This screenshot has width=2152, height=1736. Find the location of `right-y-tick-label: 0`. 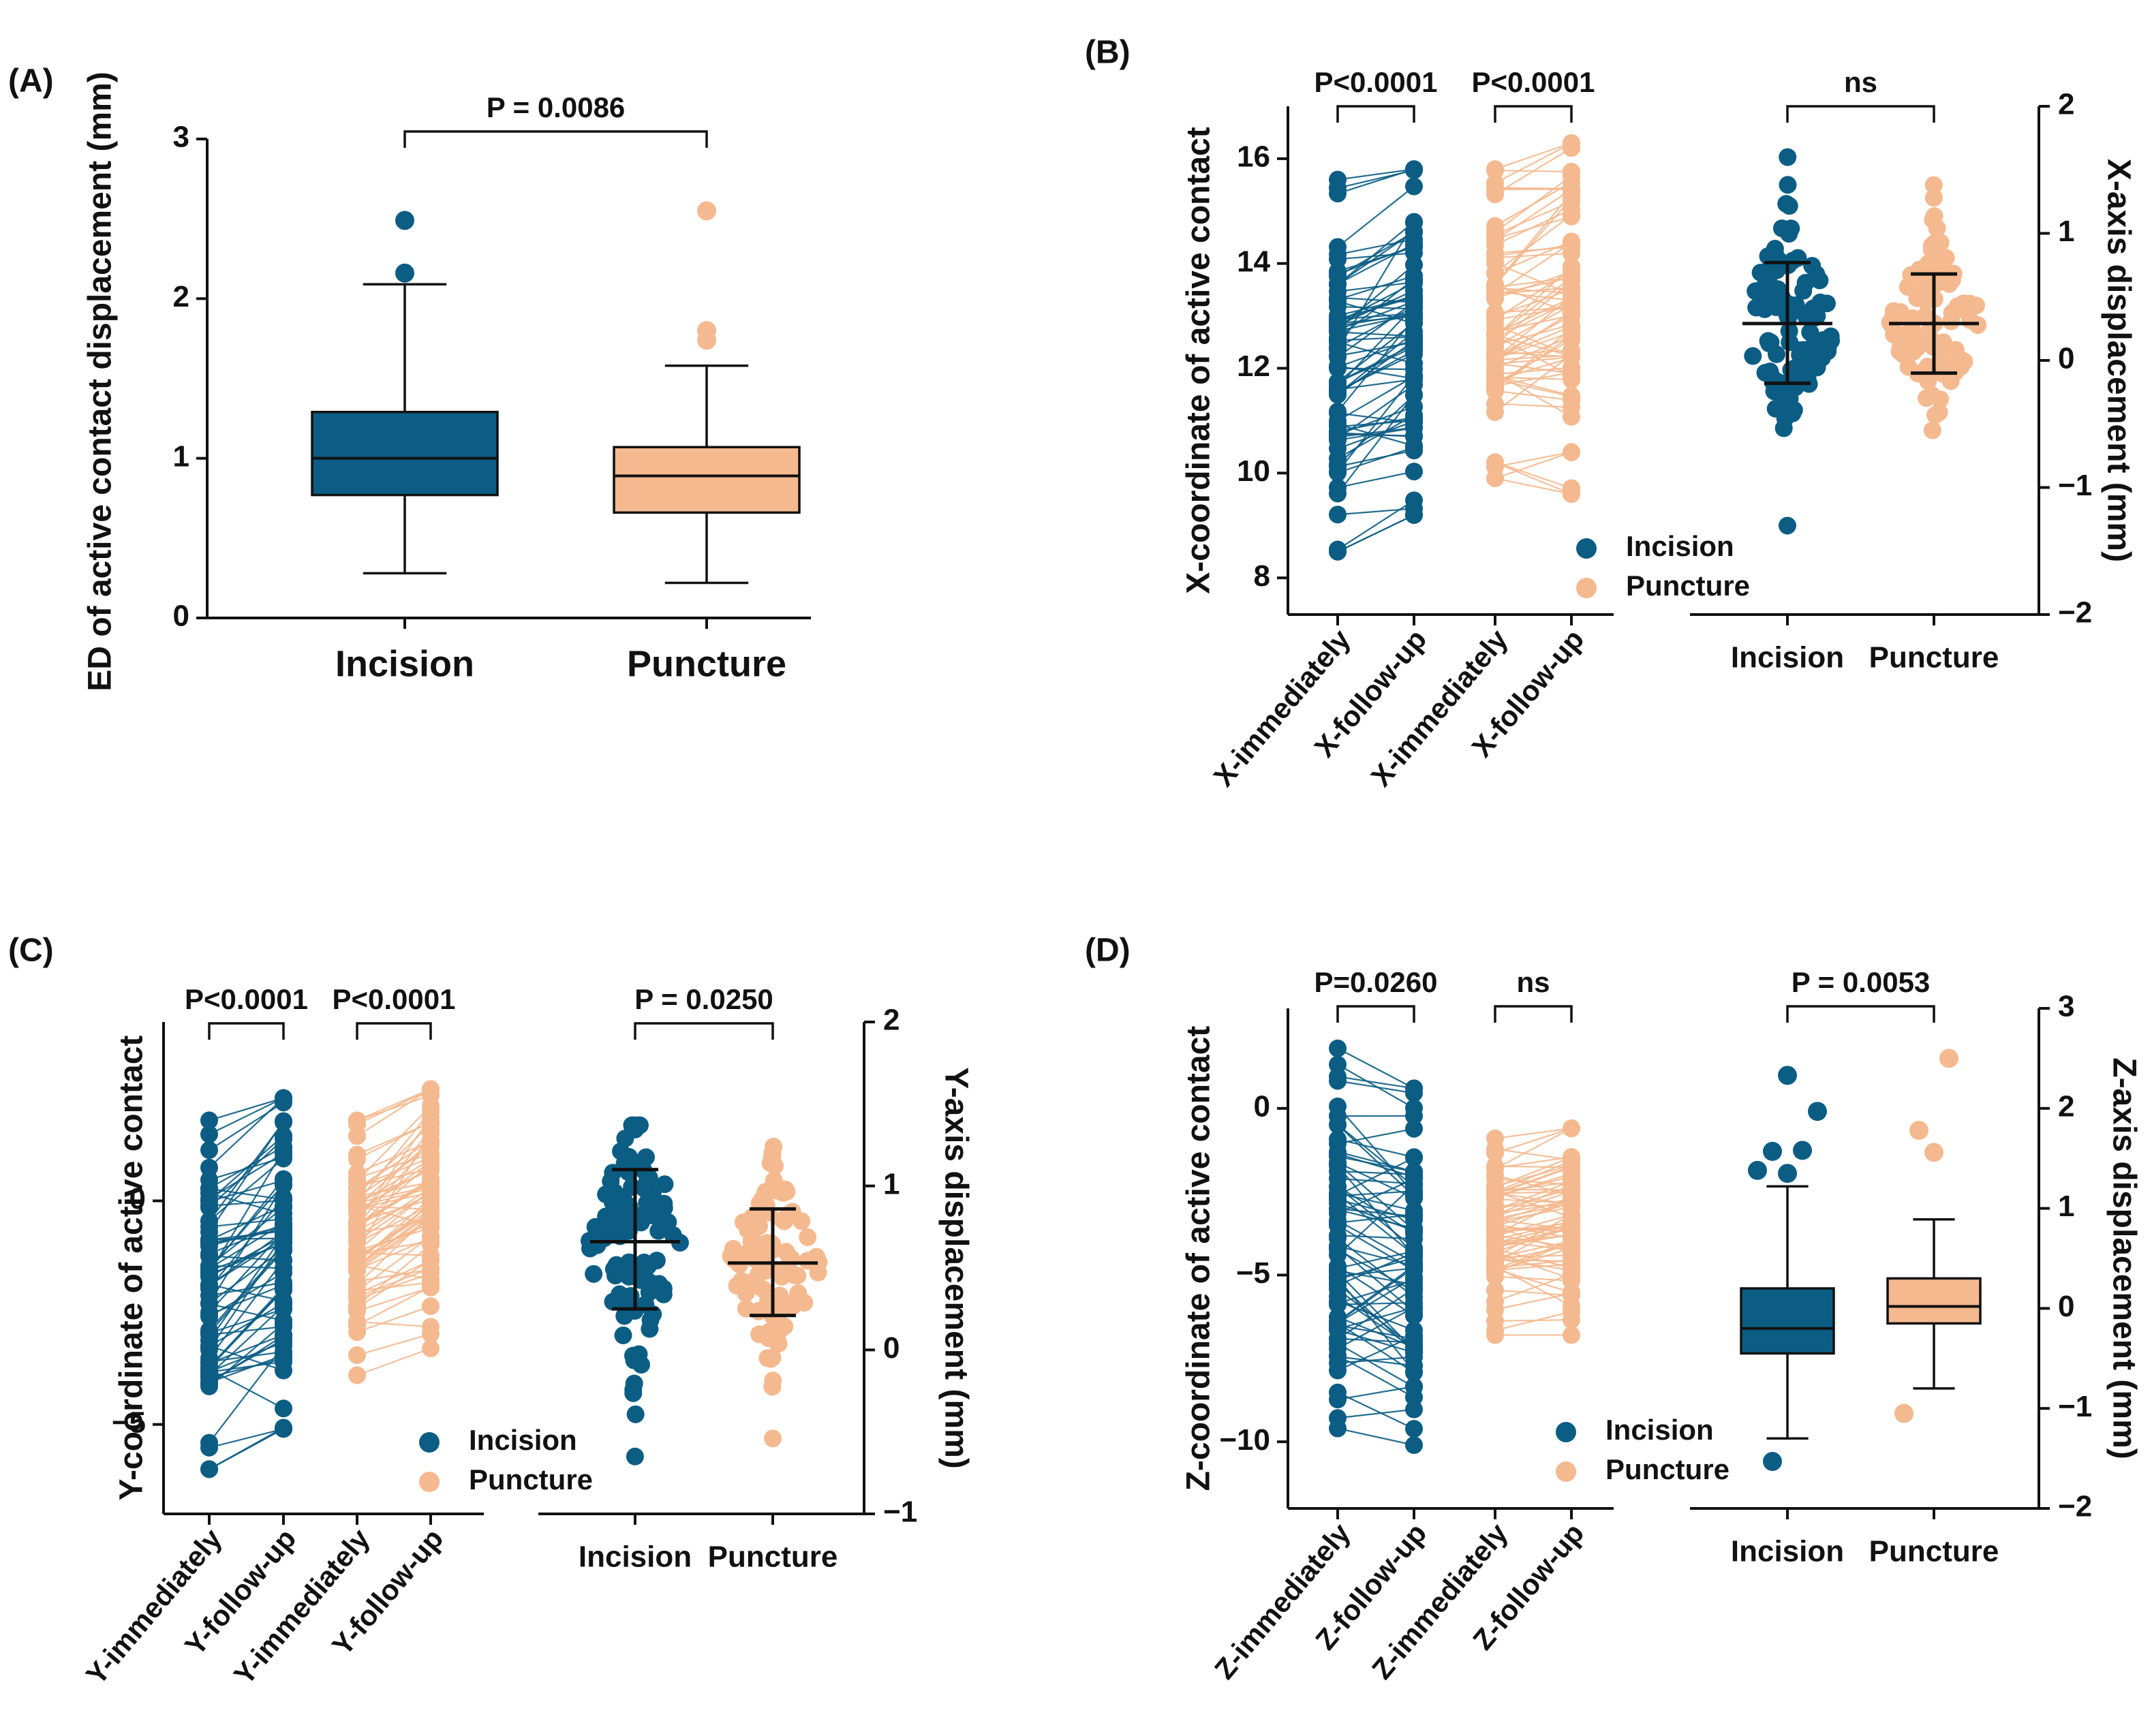

right-y-tick-label: 0 is located at coordinates (2066, 1307).